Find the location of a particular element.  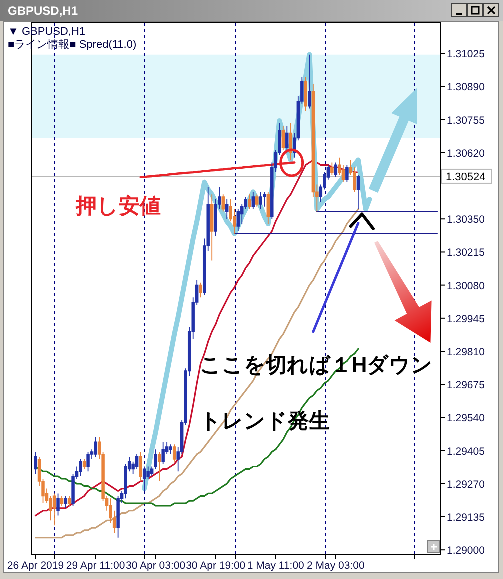

y-tick-label: 1.30350 is located at coordinates (466, 220).